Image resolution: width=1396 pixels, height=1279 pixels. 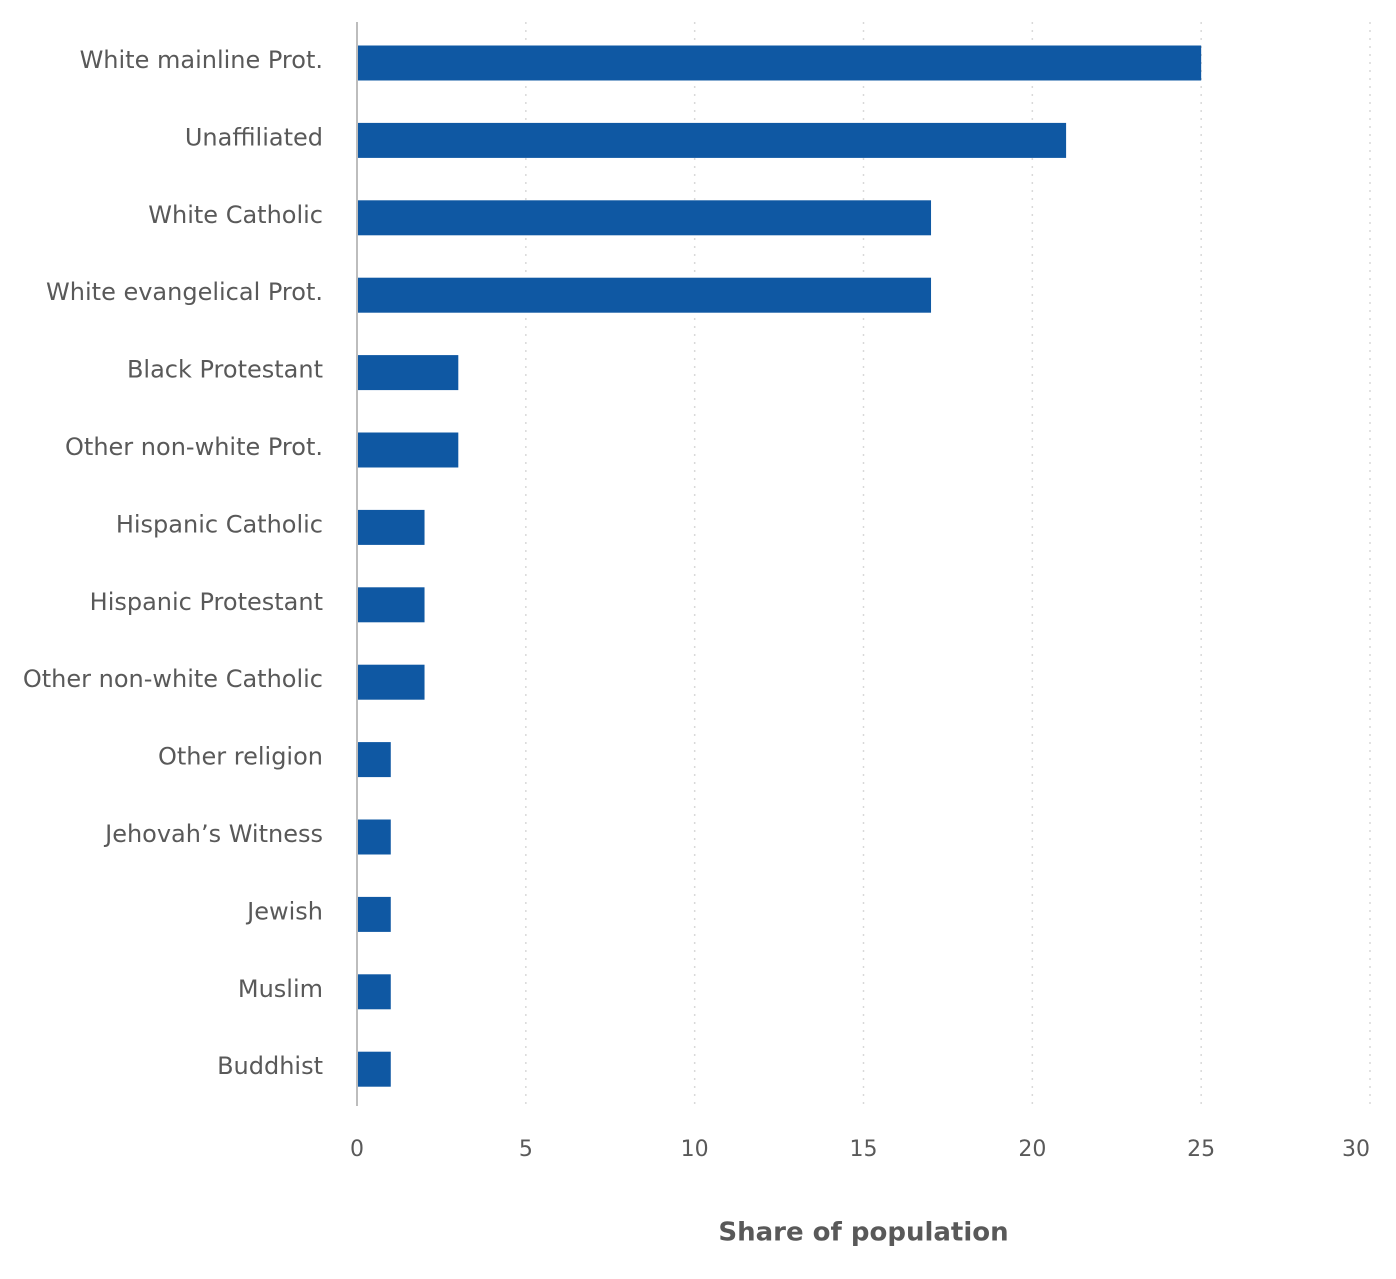 I want to click on category-label-unaffiliated: Unaffiliated, so click(x=254, y=137).